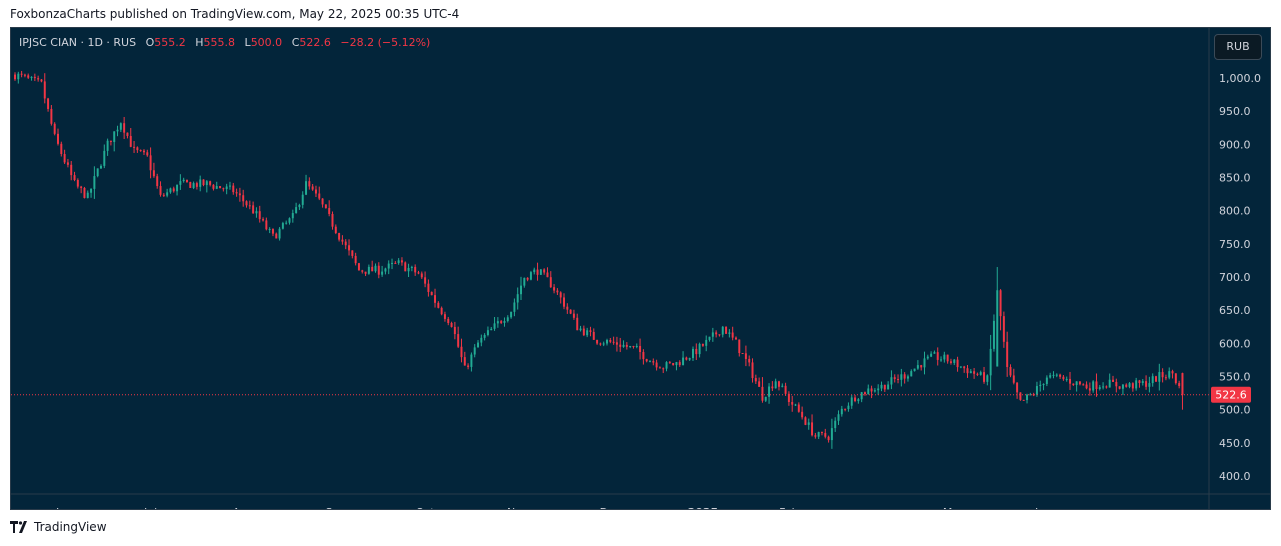 Image resolution: width=1281 pixels, height=546 pixels. Describe the element at coordinates (70, 527) in the screenshot. I see `tradingview-label: TradingView` at that location.